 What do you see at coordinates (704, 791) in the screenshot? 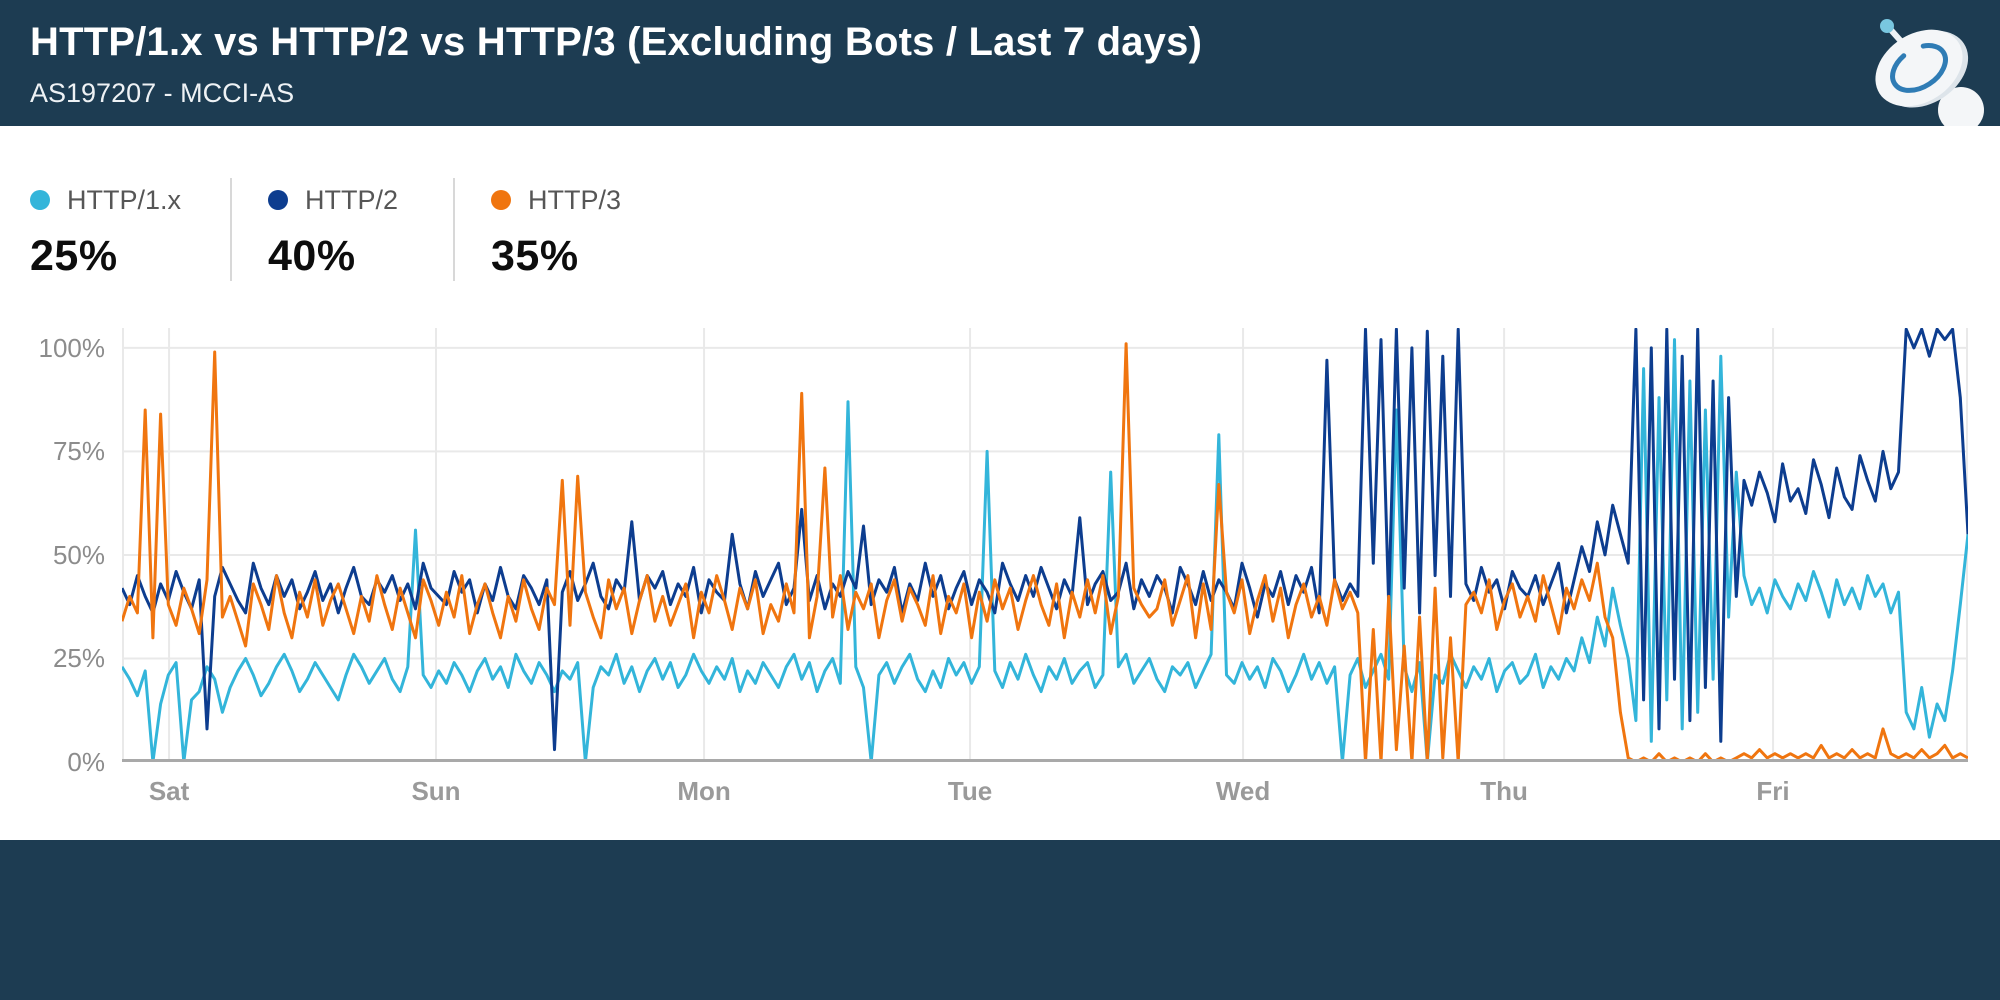
I see `x-tick-label: Mon` at bounding box center [704, 791].